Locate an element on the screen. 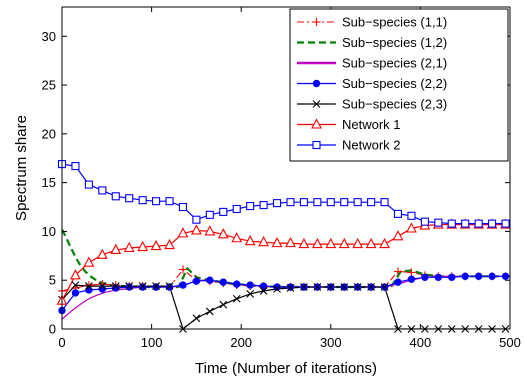 Image resolution: width=524 pixels, height=381 pixels. legend-label-5: Sub−species (2,3) is located at coordinates (394, 104).